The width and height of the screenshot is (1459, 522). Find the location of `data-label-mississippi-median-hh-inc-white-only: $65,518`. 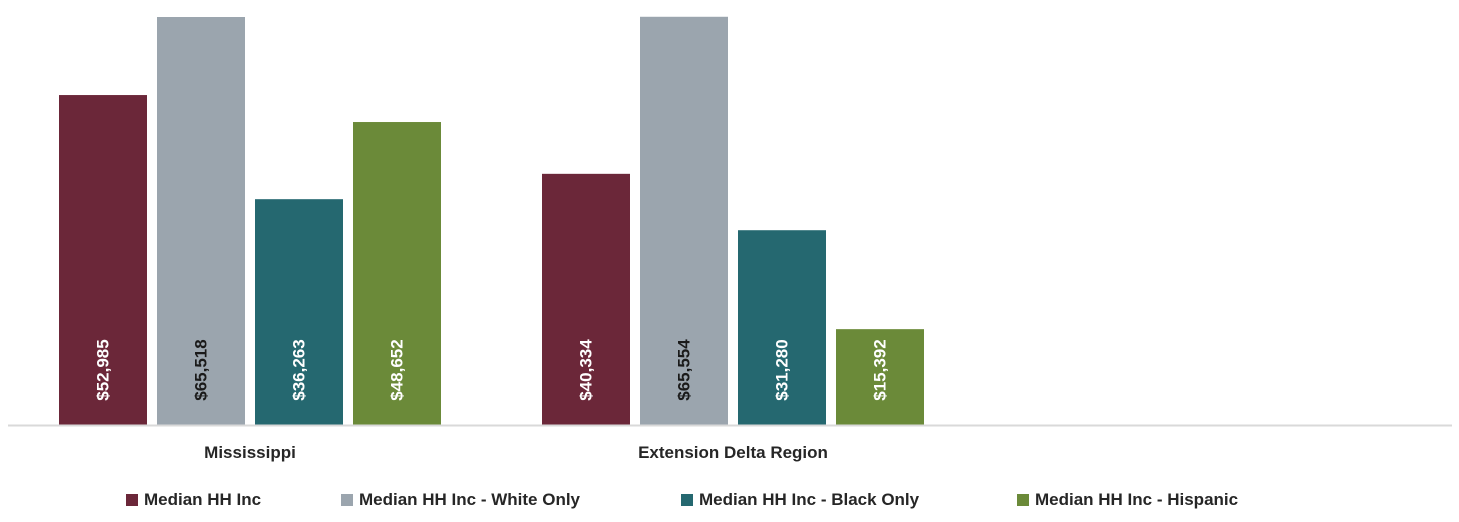

data-label-mississippi-median-hh-inc-white-only: $65,518 is located at coordinates (201, 369).